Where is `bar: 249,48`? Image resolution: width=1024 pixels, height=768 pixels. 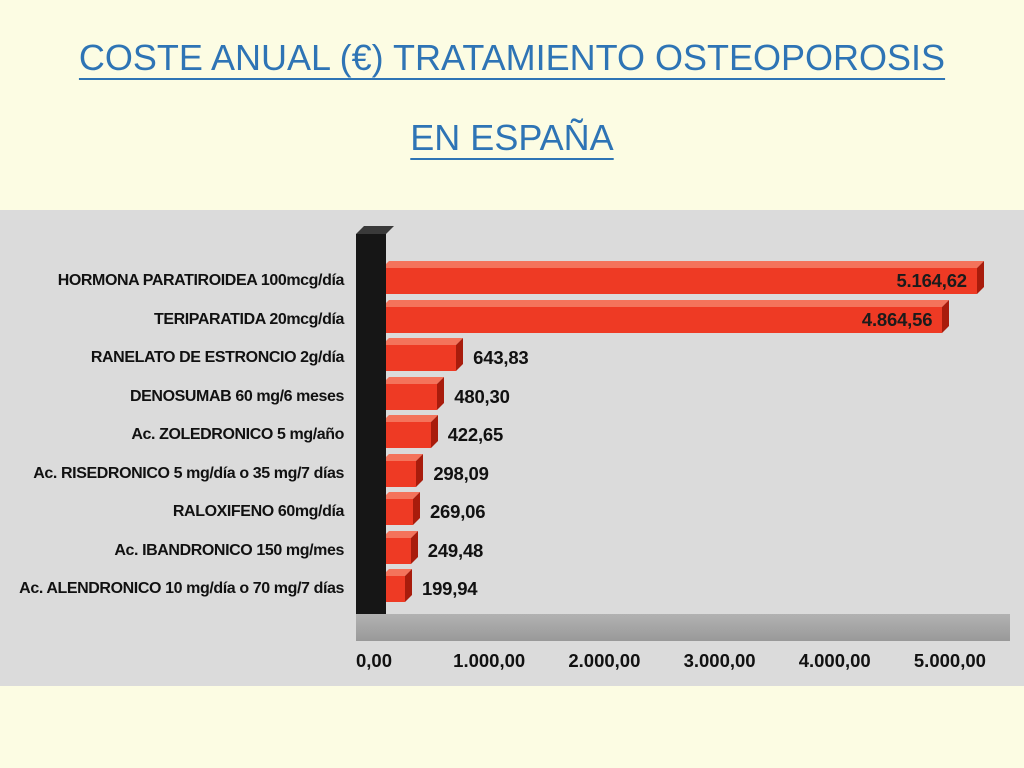 bar: 249,48 is located at coordinates (432, 550).